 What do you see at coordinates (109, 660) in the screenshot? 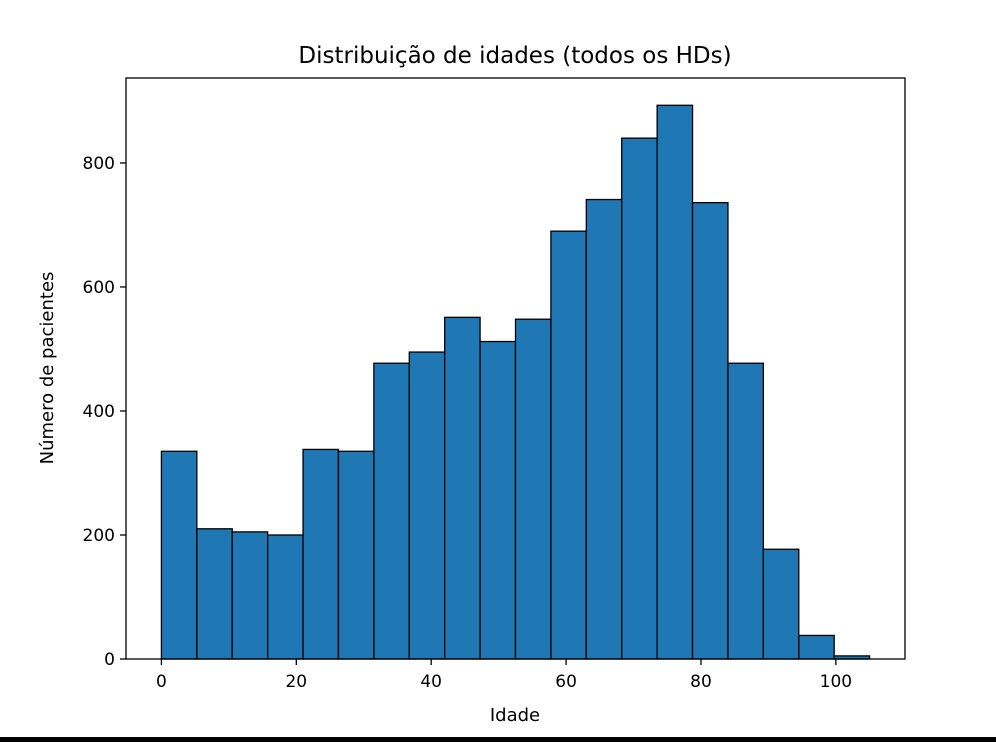
I see `y-tick-label: 0` at bounding box center [109, 660].